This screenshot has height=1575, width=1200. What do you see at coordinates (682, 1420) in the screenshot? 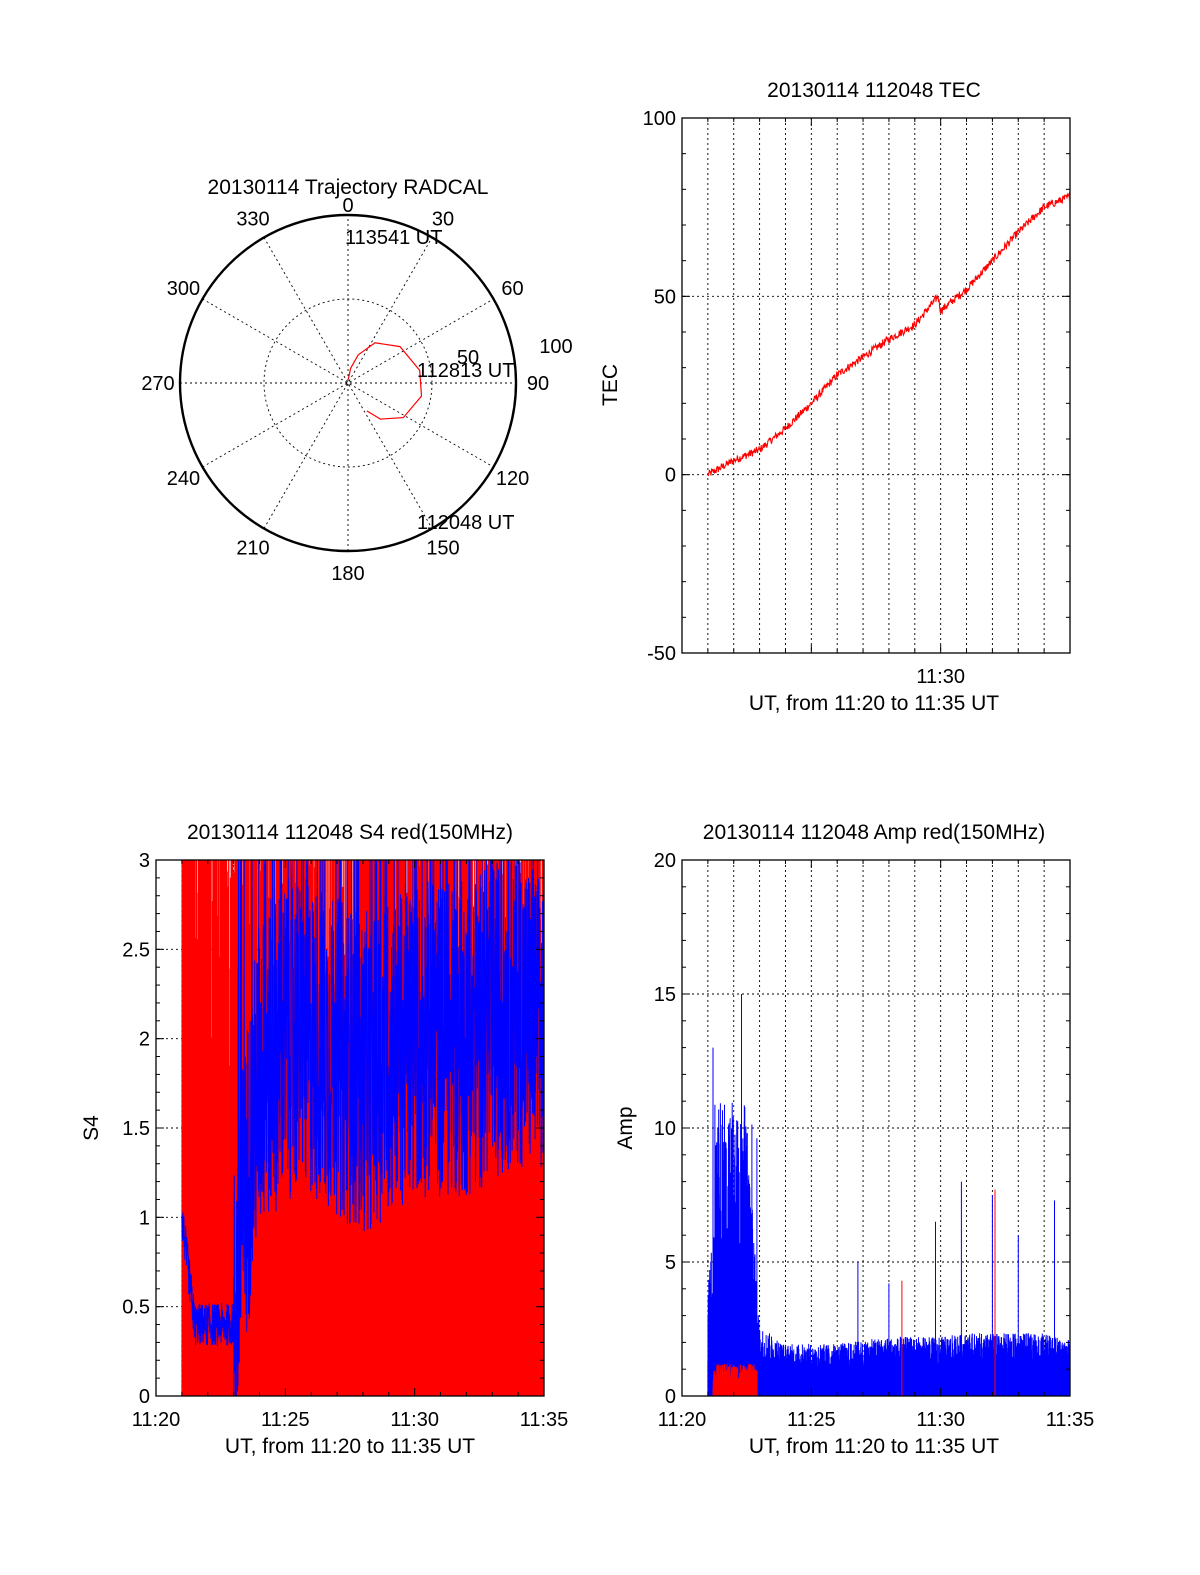
I see `amp-xtick-label: 11:20` at bounding box center [682, 1420].